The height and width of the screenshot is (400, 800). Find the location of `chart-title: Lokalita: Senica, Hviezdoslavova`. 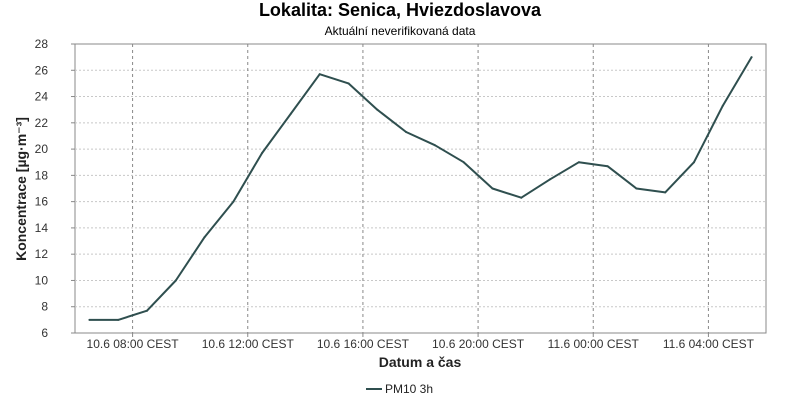

chart-title: Lokalita: Senica, Hviezdoslavova is located at coordinates (400, 10).